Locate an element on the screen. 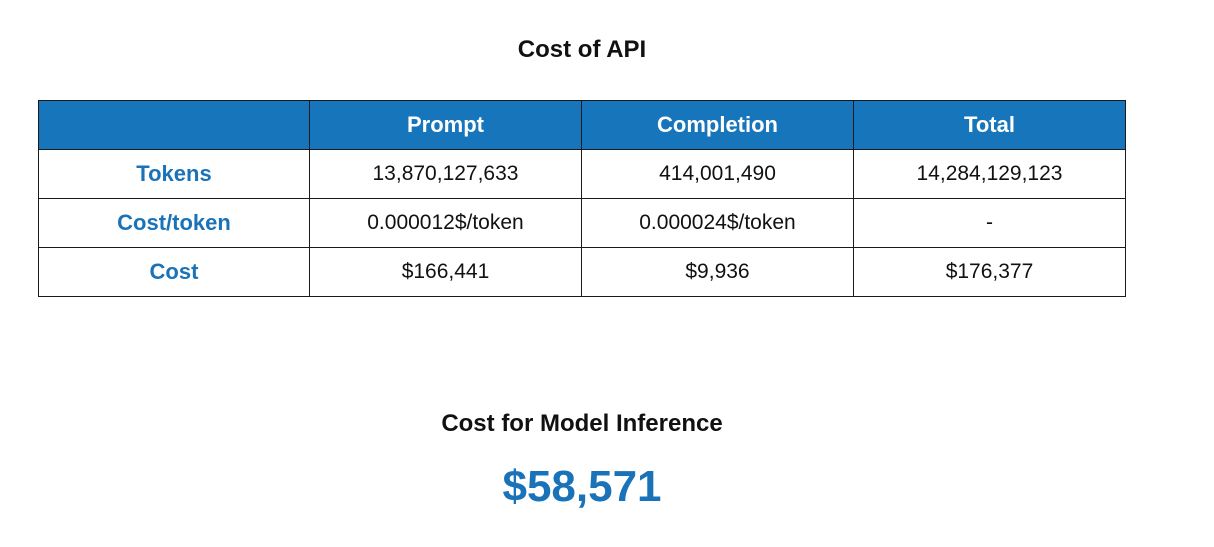 This screenshot has width=1214, height=547. cell-tokens-total: 14,284,129,123 is located at coordinates (989, 174).